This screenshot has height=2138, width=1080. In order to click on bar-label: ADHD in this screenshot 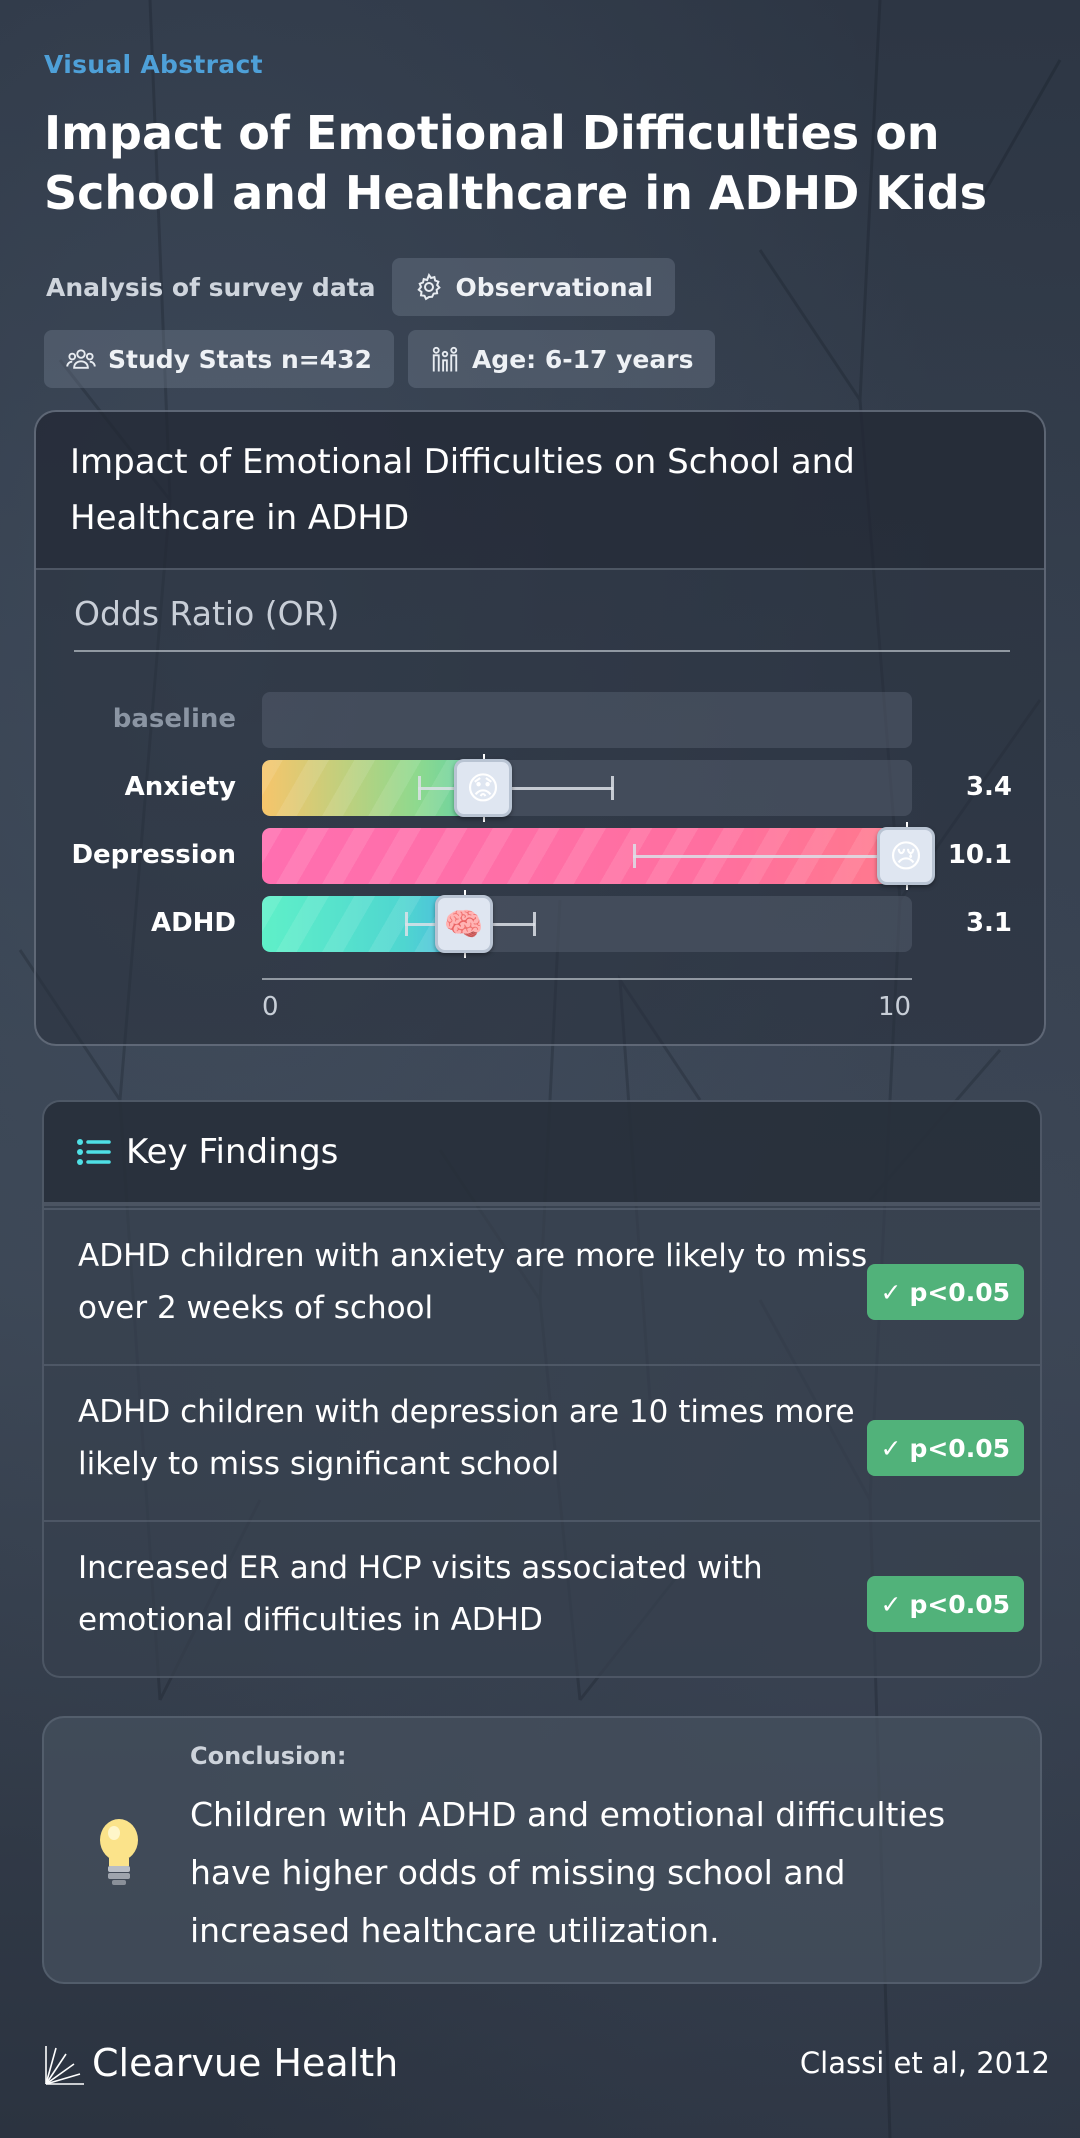, I will do `click(193, 923)`.